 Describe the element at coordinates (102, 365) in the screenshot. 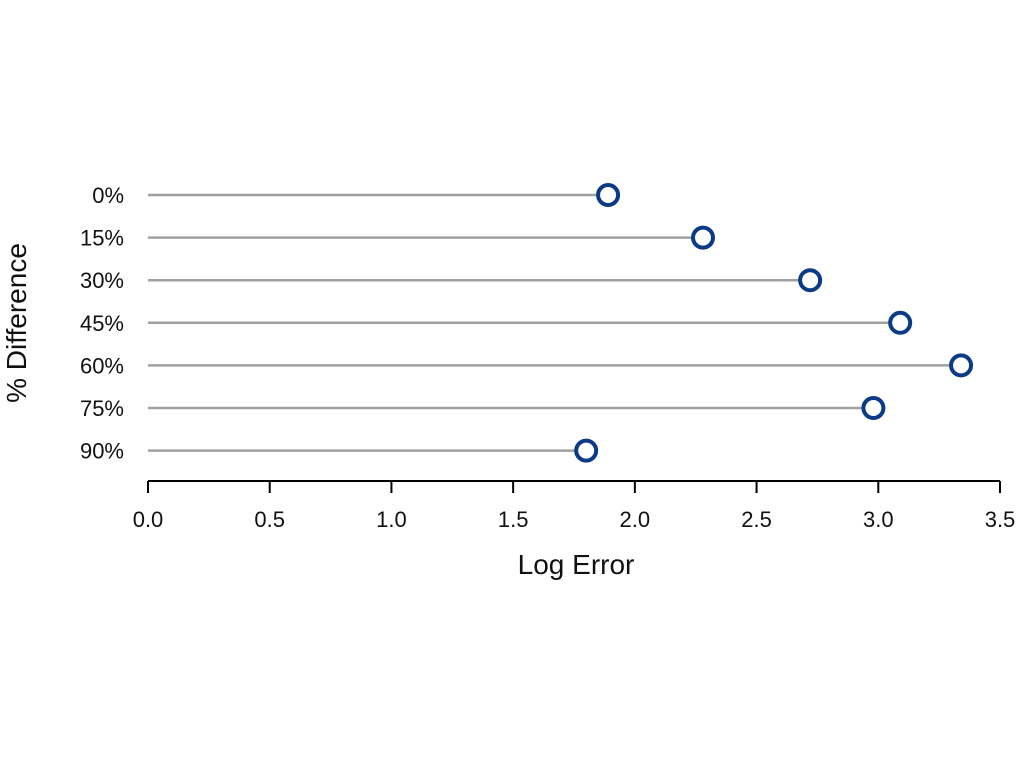

I see `y-tick-label: 60%` at that location.